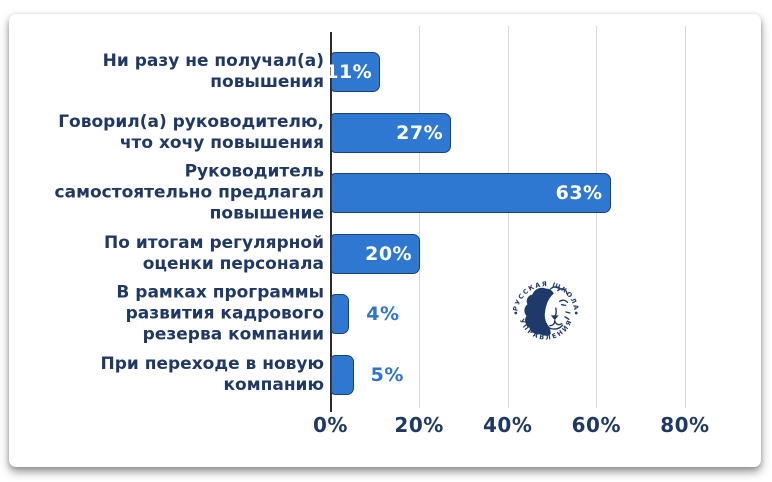  I want to click on category-label: По итогам регулярной оценки персонала, so click(214, 253).